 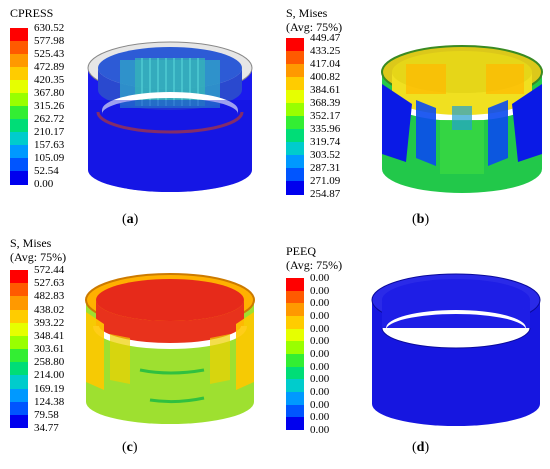 What do you see at coordinates (46, 414) in the screenshot?
I see `legend-value: 79.58` at bounding box center [46, 414].